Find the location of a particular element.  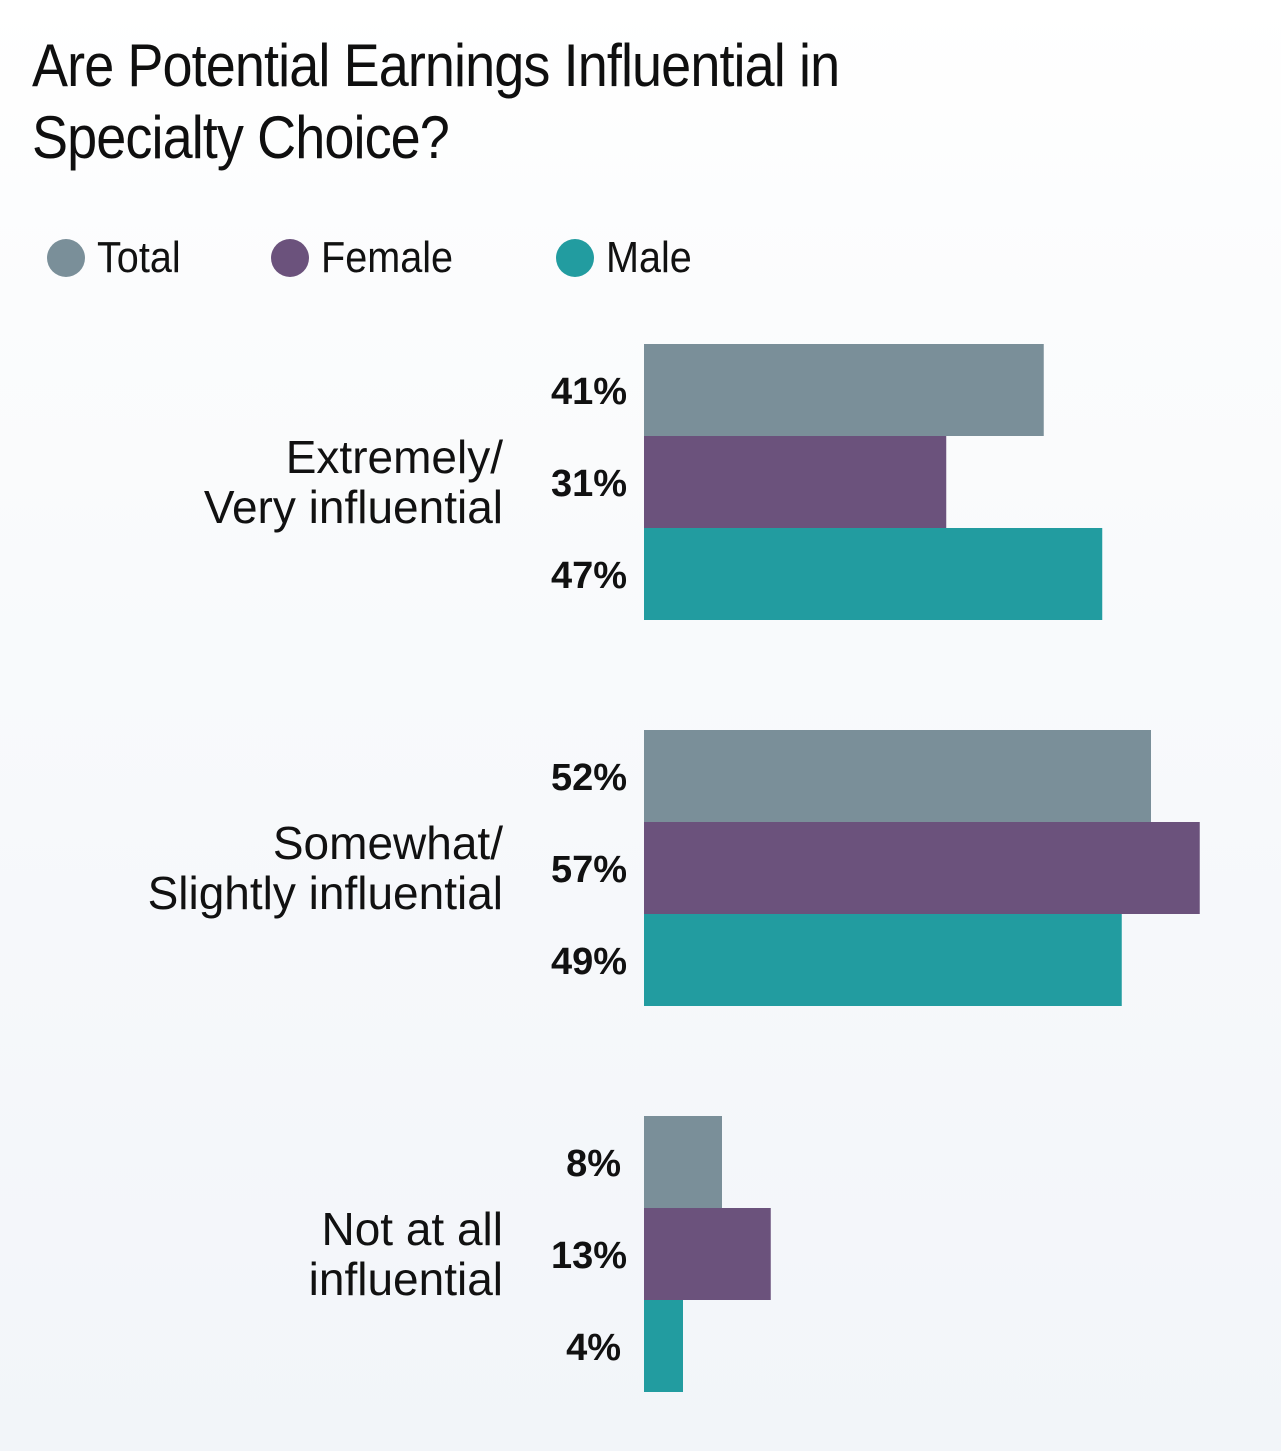

legend: Total Female Male is located at coordinates (400, 258).